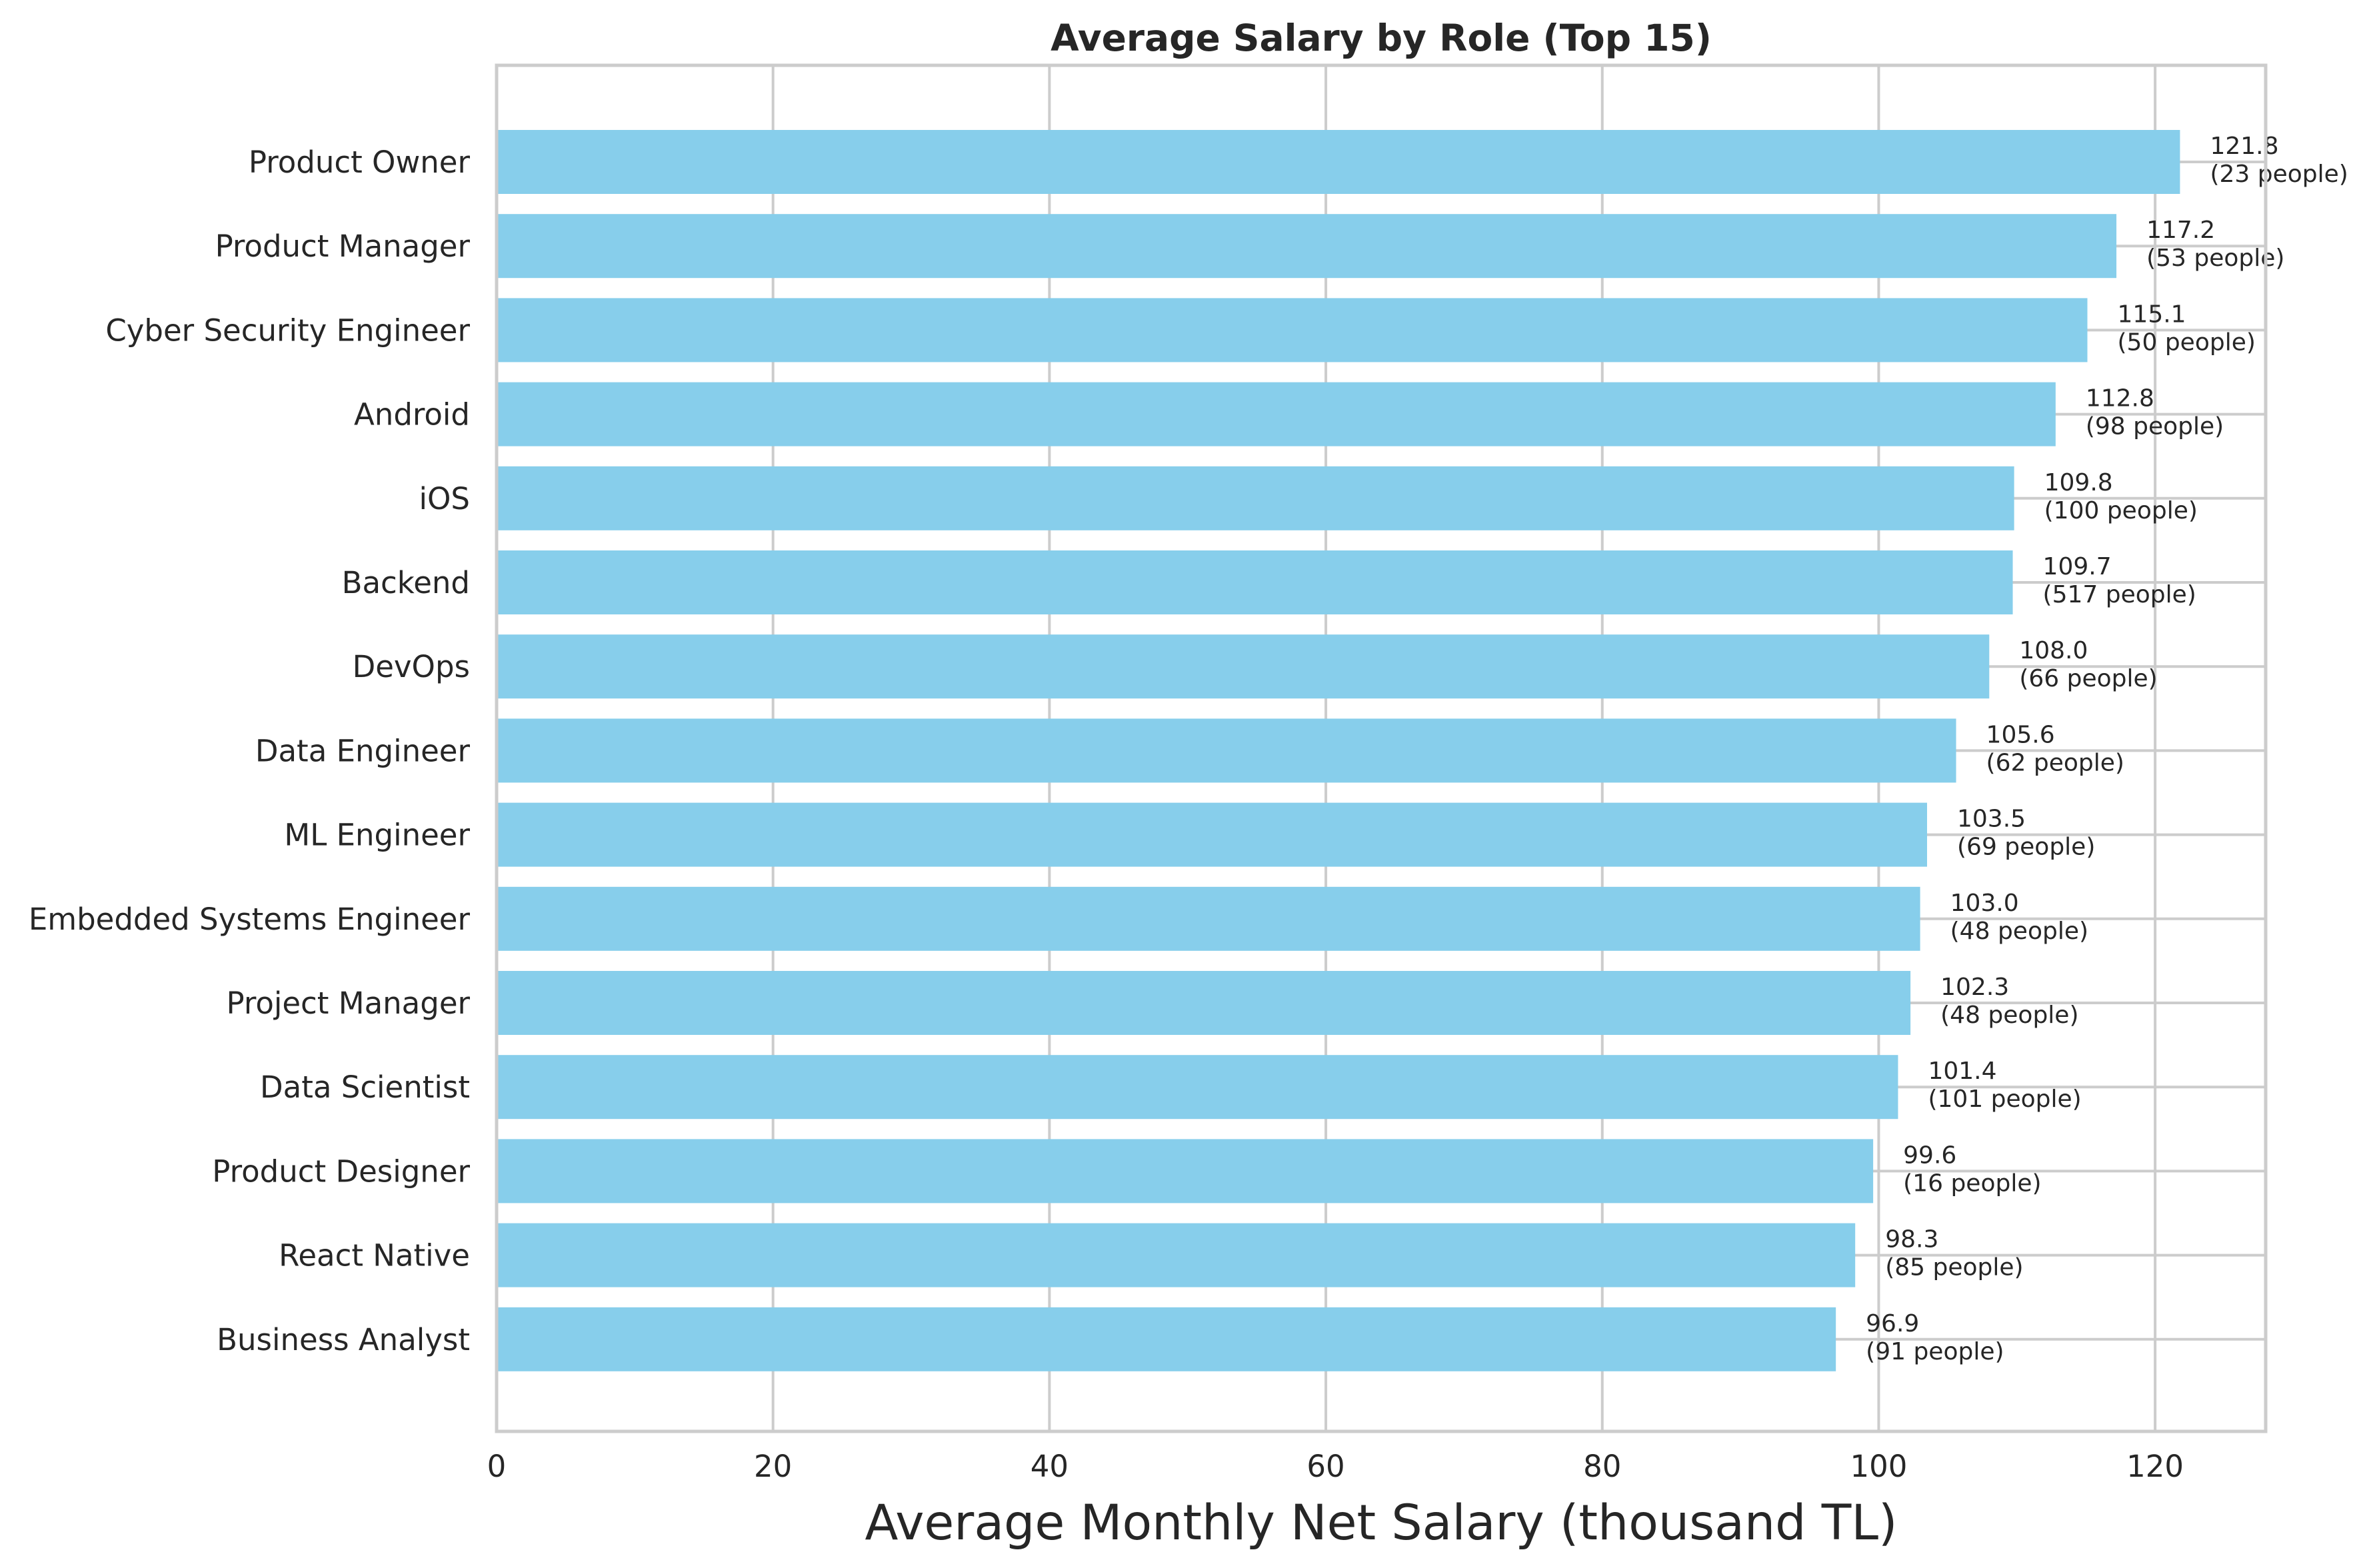 The width and height of the screenshot is (2369, 1568). I want to click on y-tick-label: Data Scientist, so click(365, 1087).